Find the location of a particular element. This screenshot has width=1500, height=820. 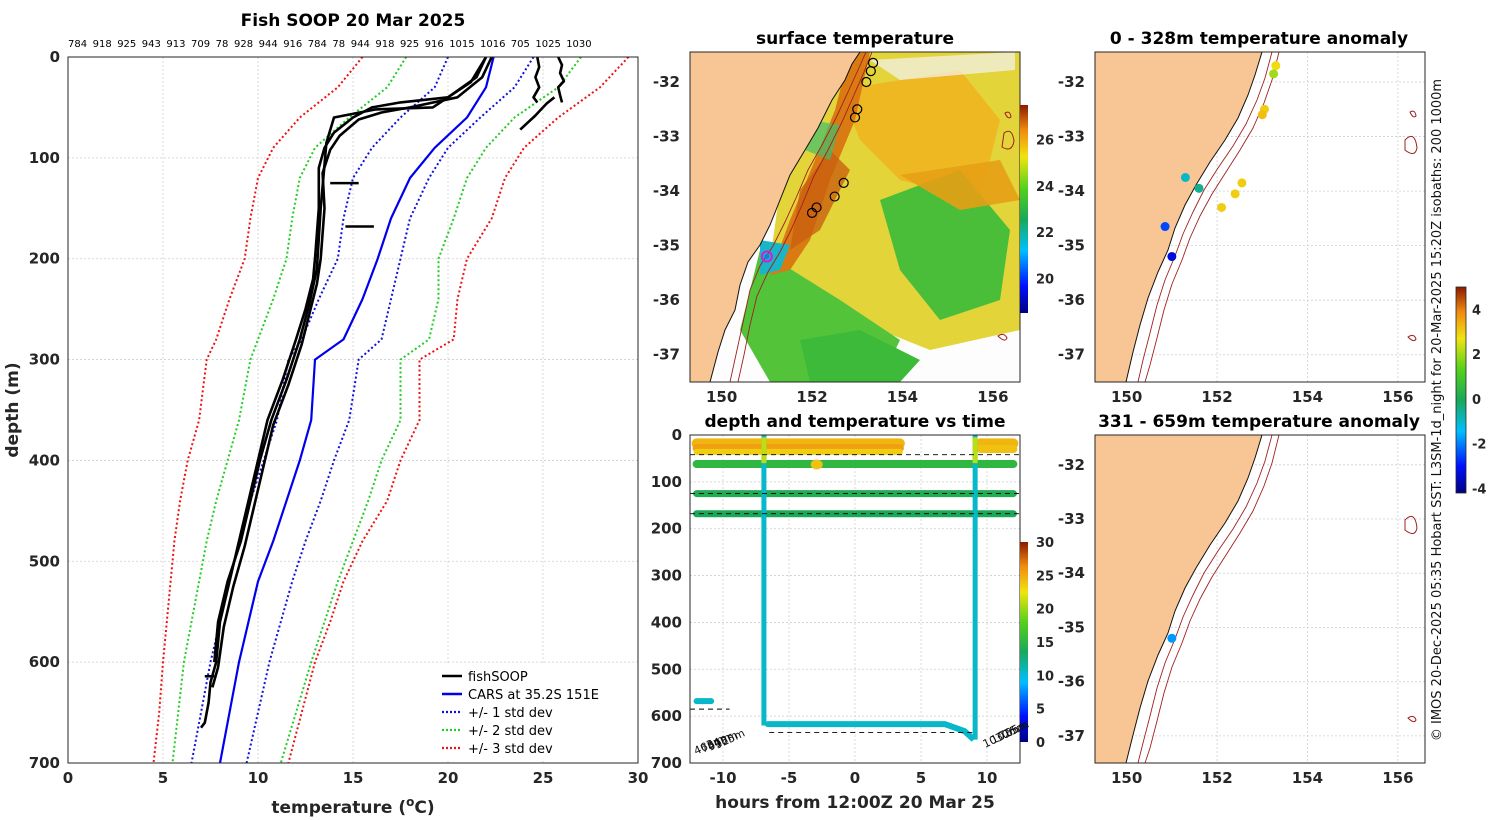

profile-ylabel: depth (m) is located at coordinates (13, 409).